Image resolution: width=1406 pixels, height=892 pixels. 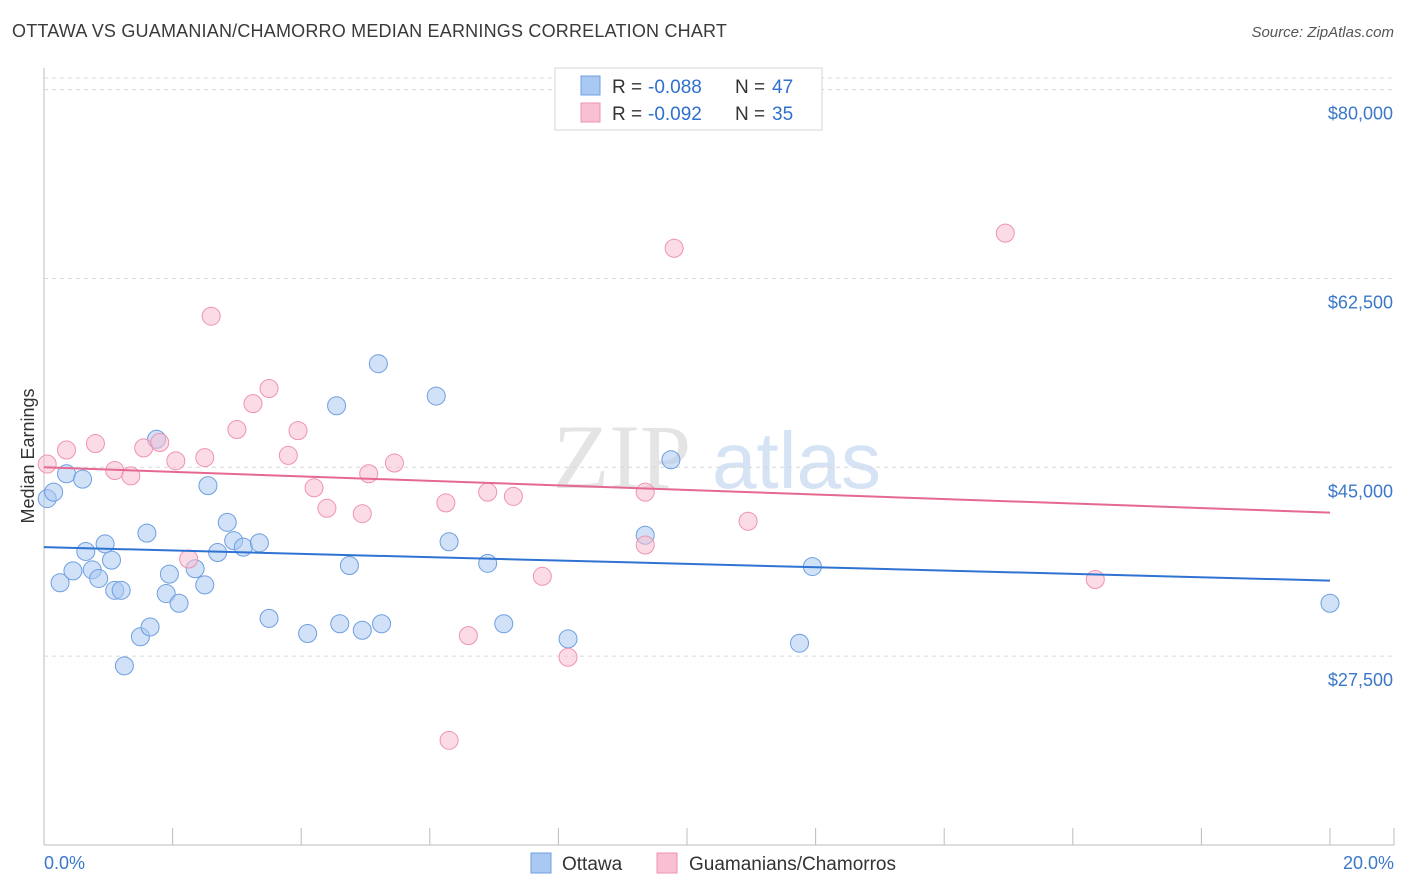 I want to click on watermark-atlas: atlas, so click(x=796, y=460).